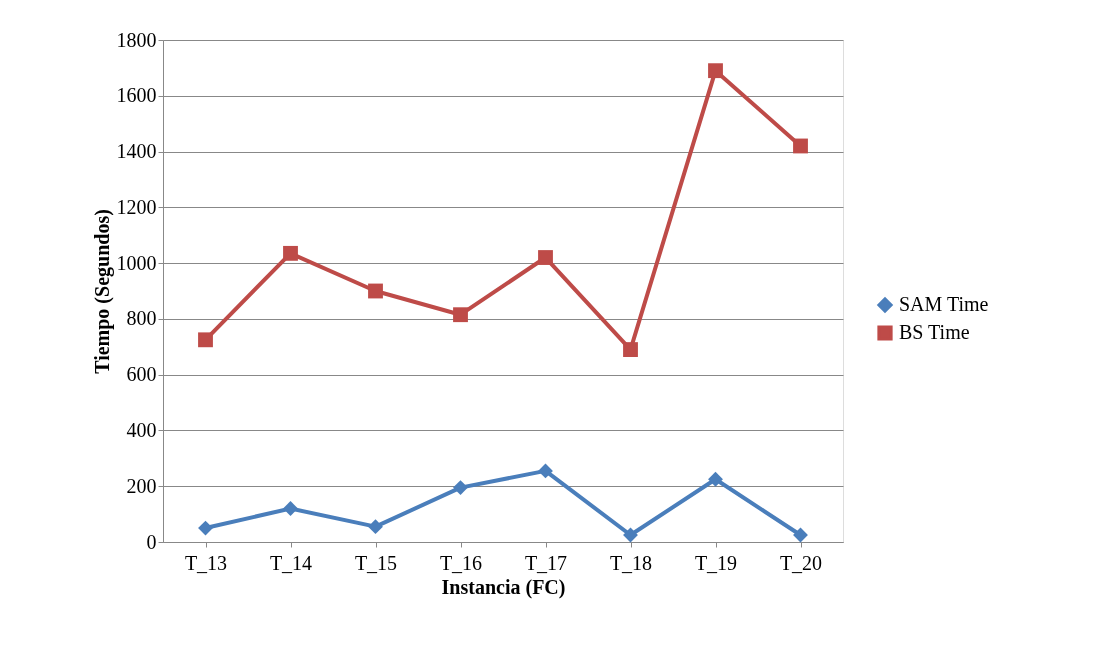  What do you see at coordinates (141, 318) in the screenshot?
I see `y-tick-label: 800` at bounding box center [141, 318].